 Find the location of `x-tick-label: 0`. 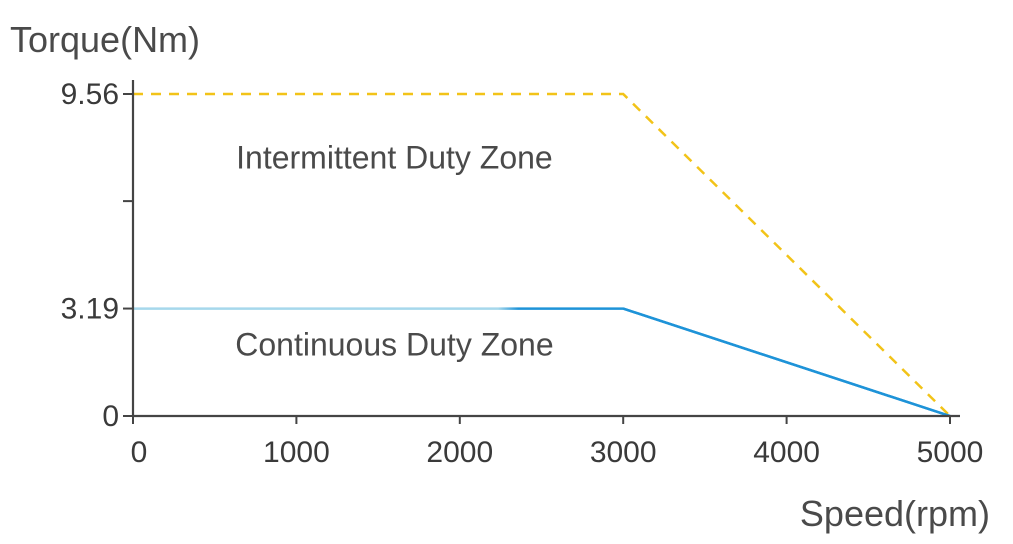

x-tick-label: 0 is located at coordinates (139, 452).